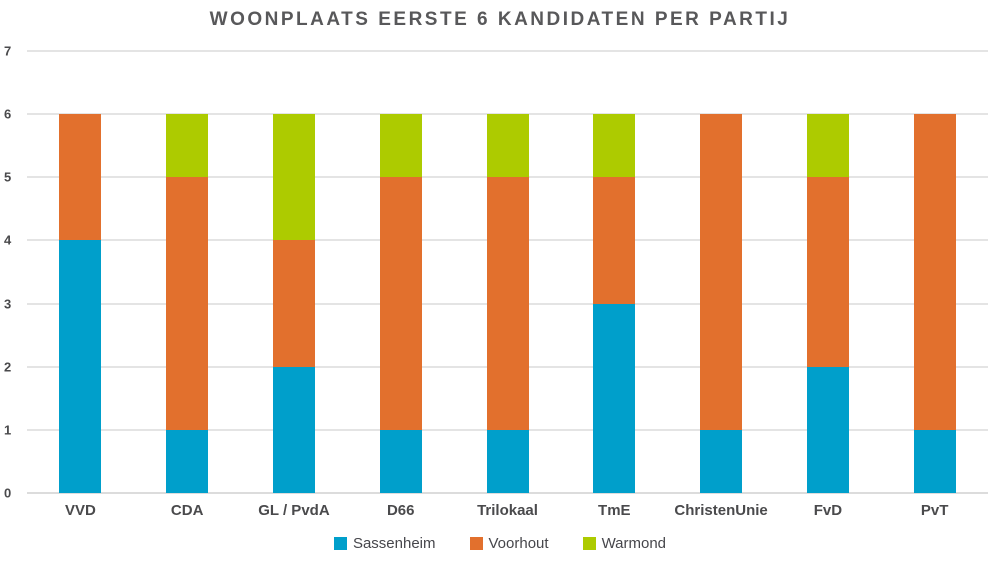 This screenshot has height=562, width=1000. I want to click on x-label-cda: CDA, so click(187, 510).